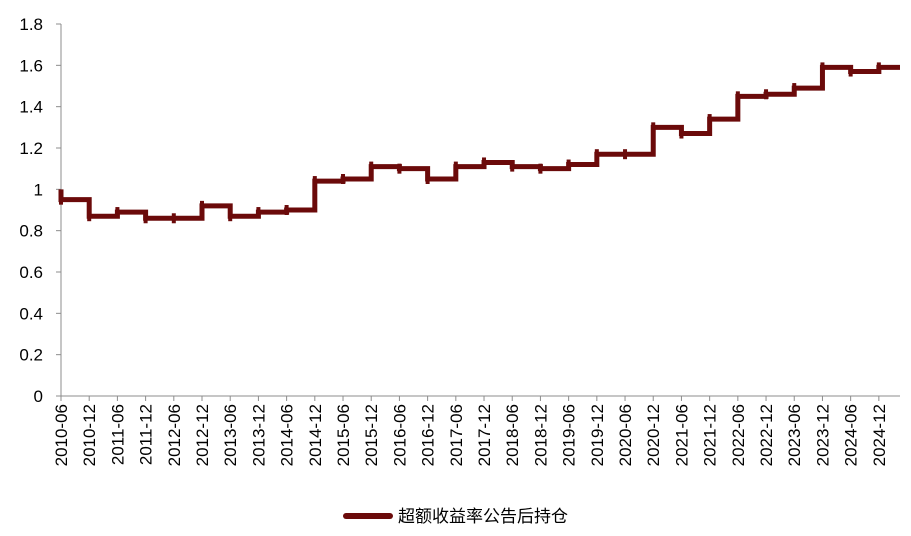  Describe the element at coordinates (89, 435) in the screenshot. I see `x-tick-label: 2010-12` at that location.